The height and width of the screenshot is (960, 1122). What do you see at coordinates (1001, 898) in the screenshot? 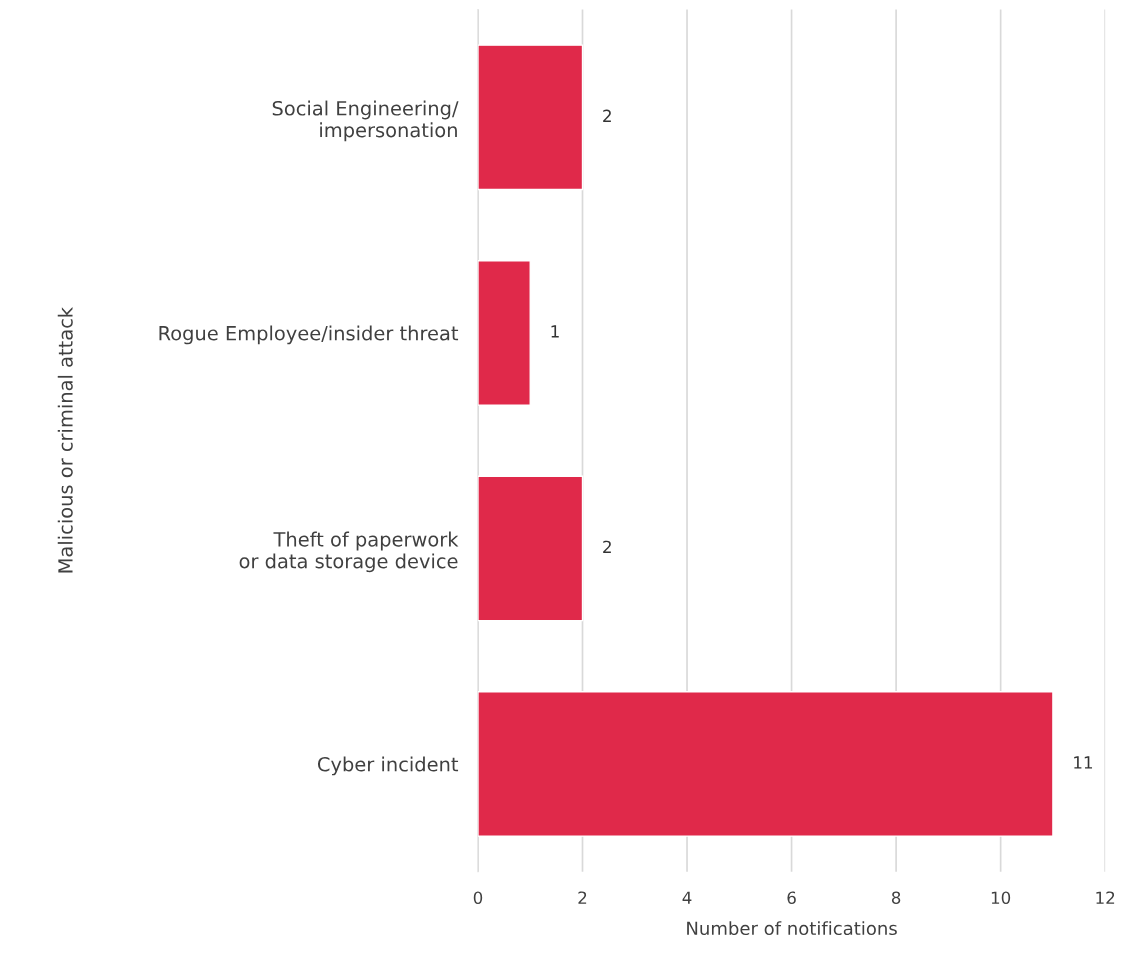
I see `x-tick-label: 10` at bounding box center [1001, 898].